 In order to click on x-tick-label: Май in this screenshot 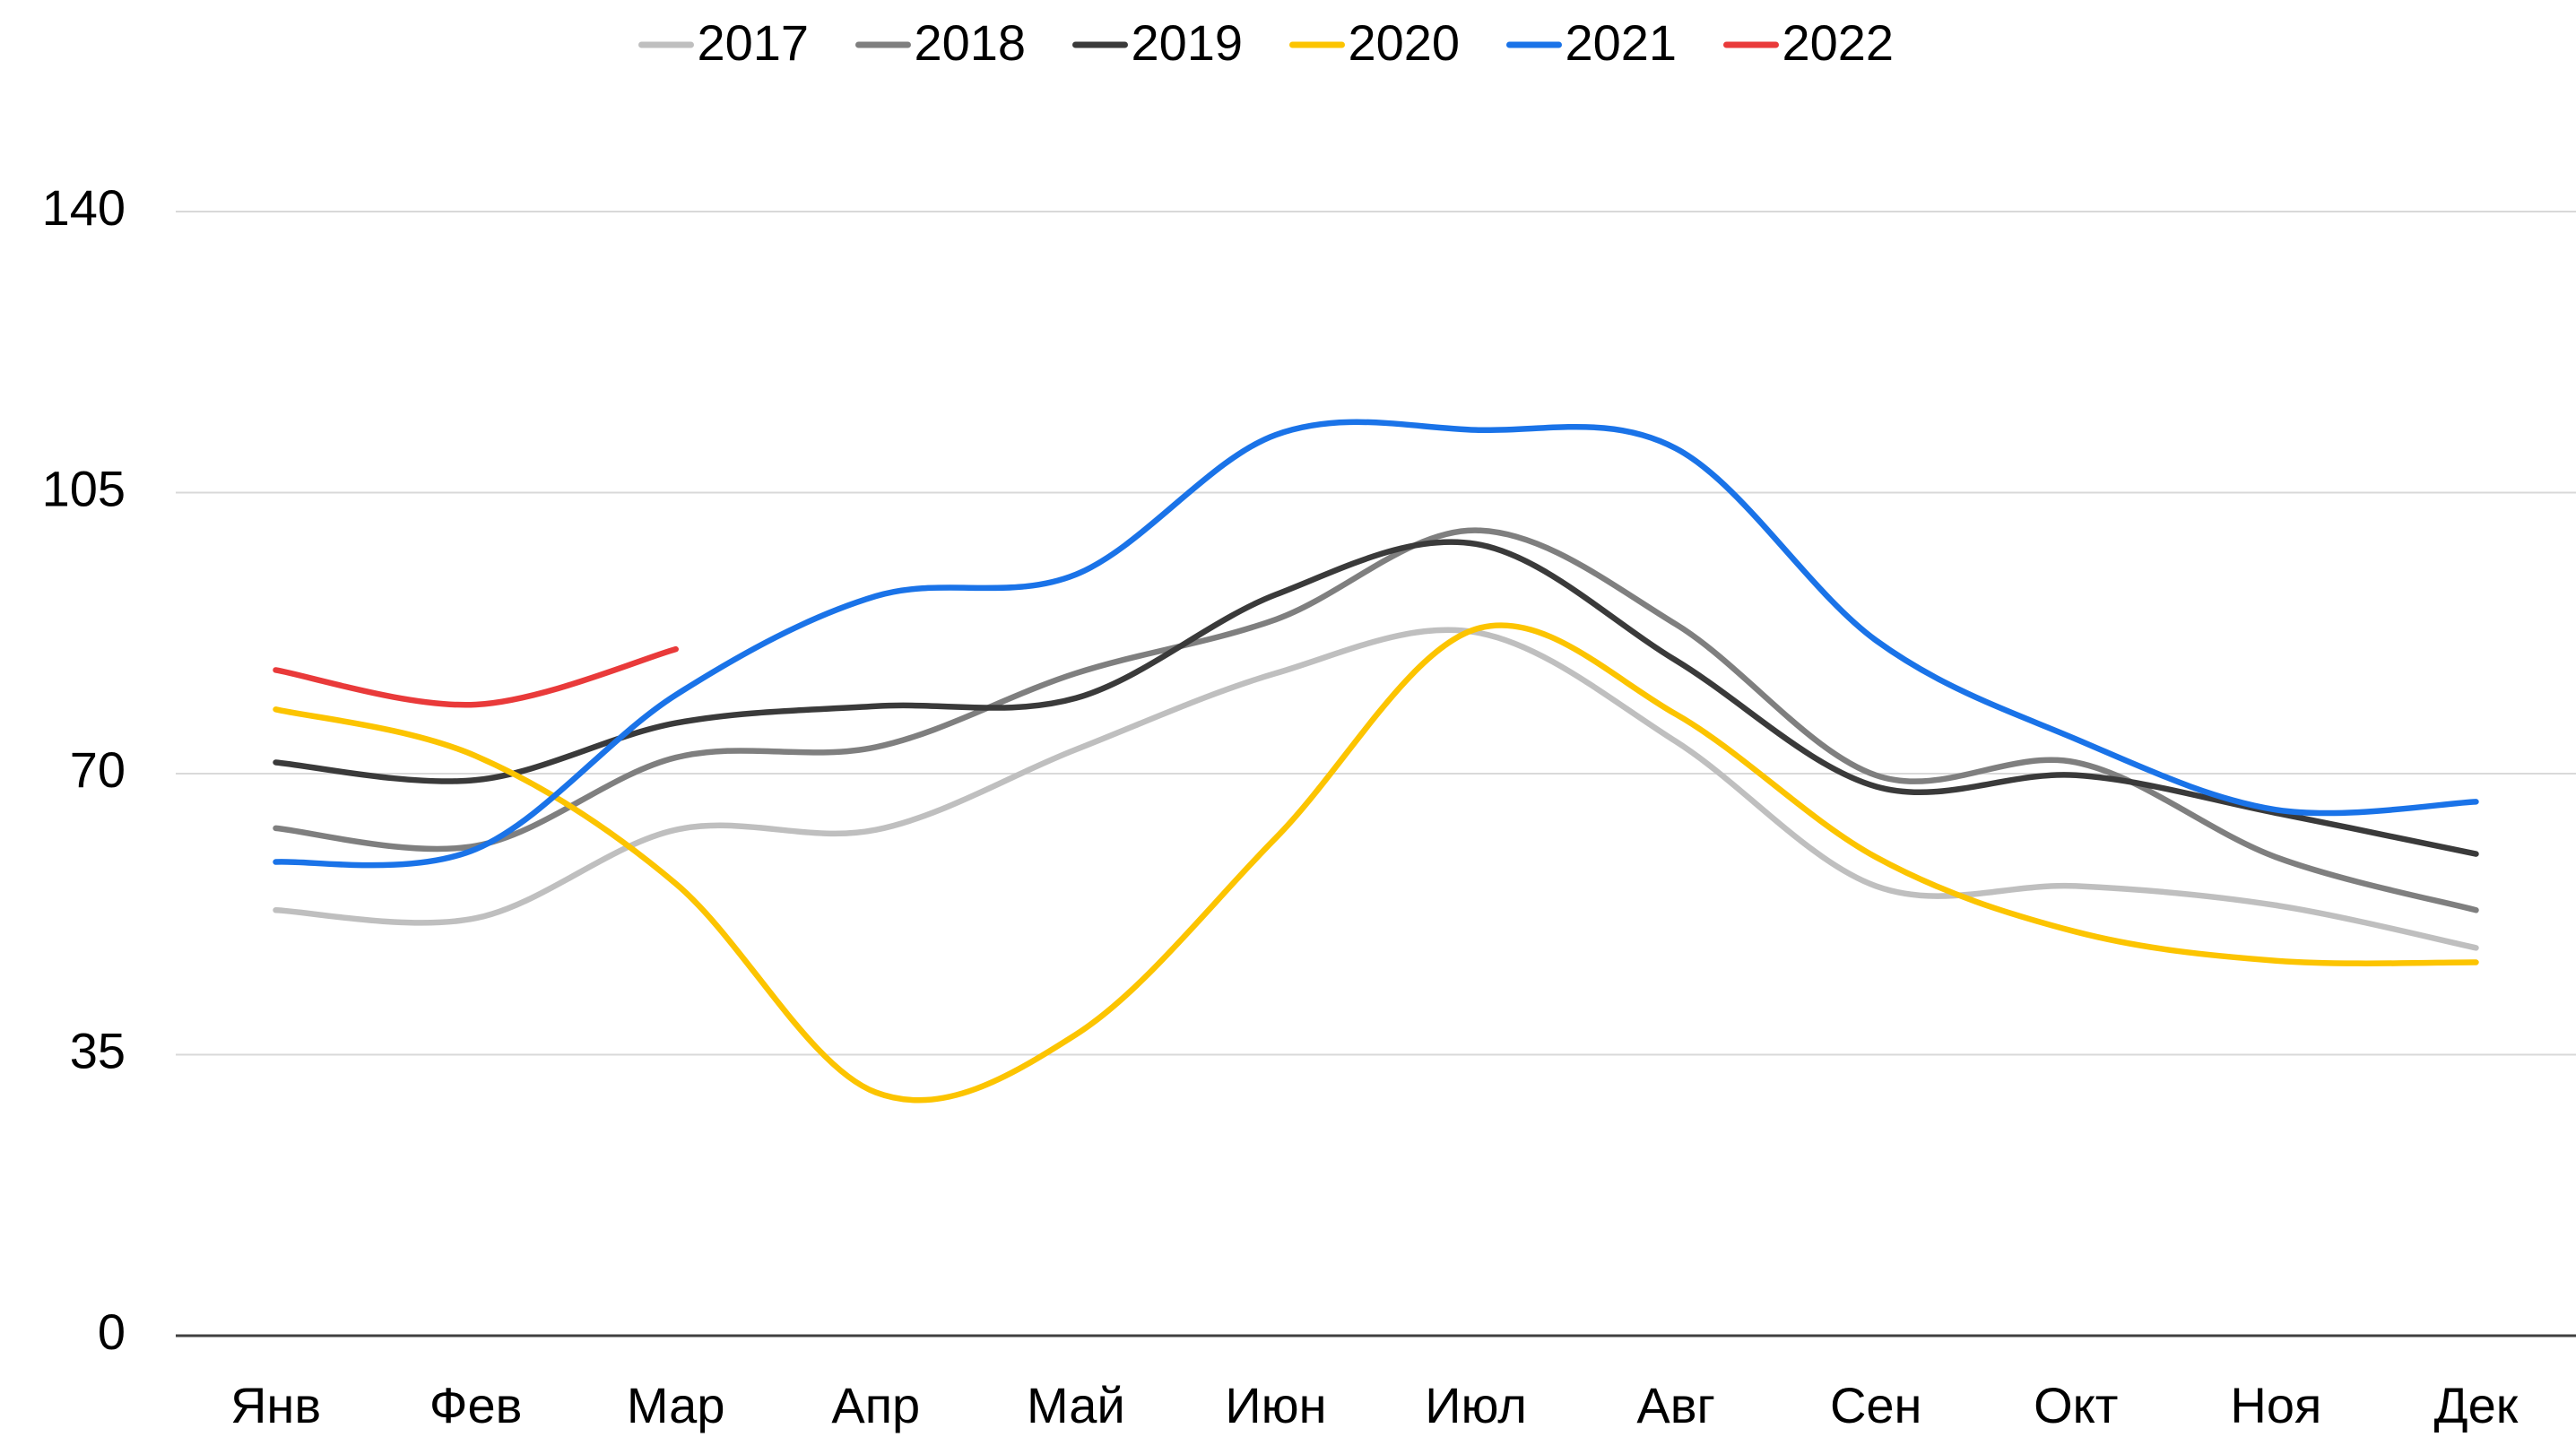, I will do `click(1076, 1405)`.